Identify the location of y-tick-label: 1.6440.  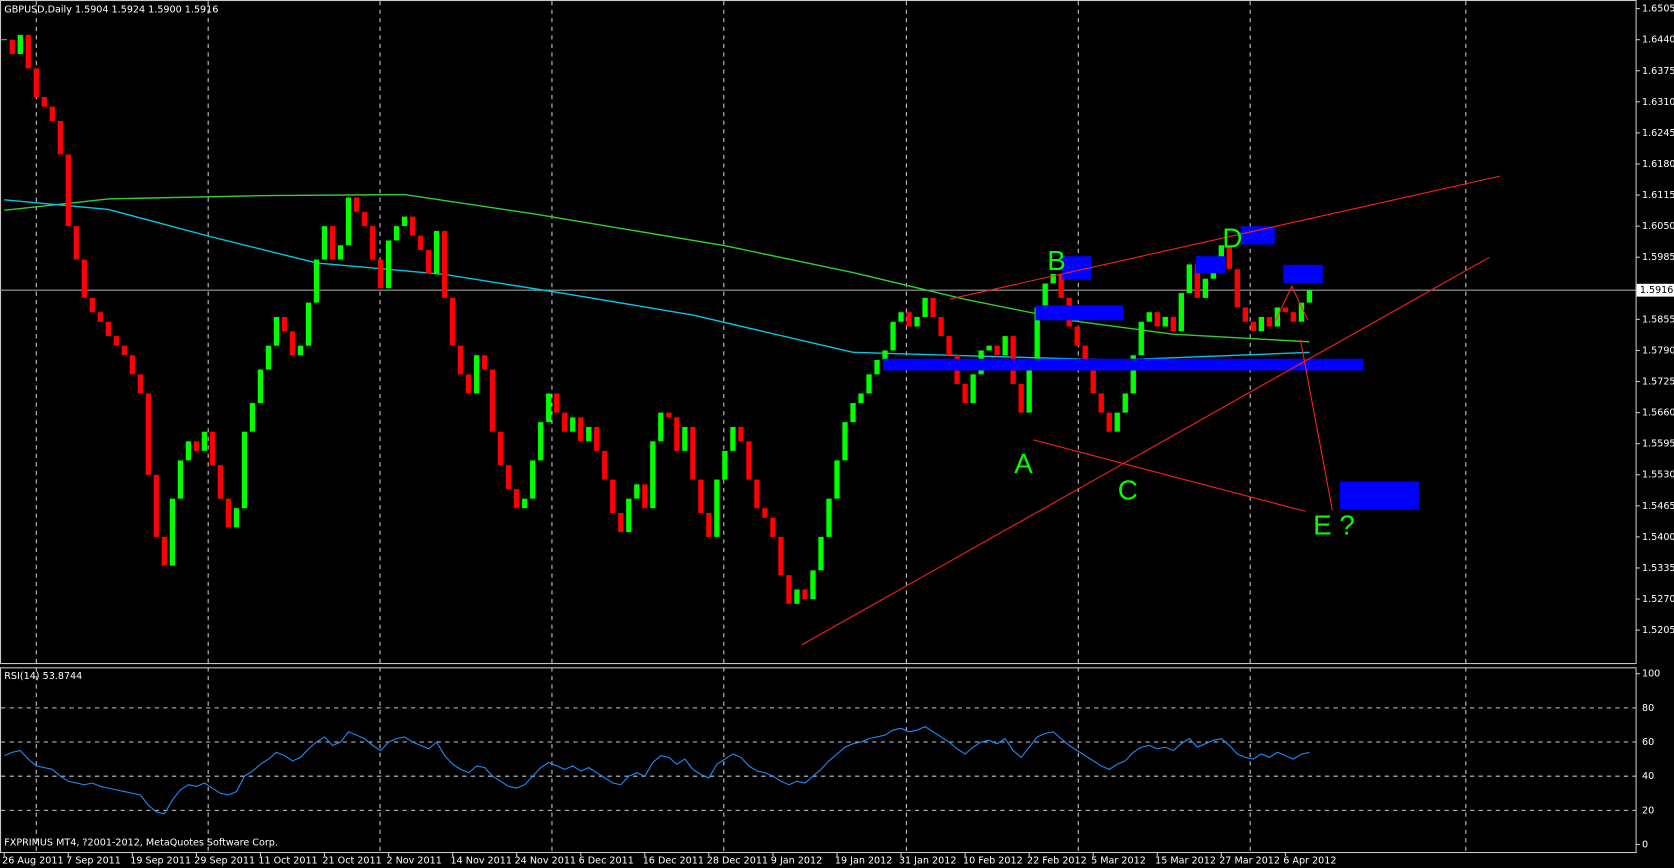
(1658, 40).